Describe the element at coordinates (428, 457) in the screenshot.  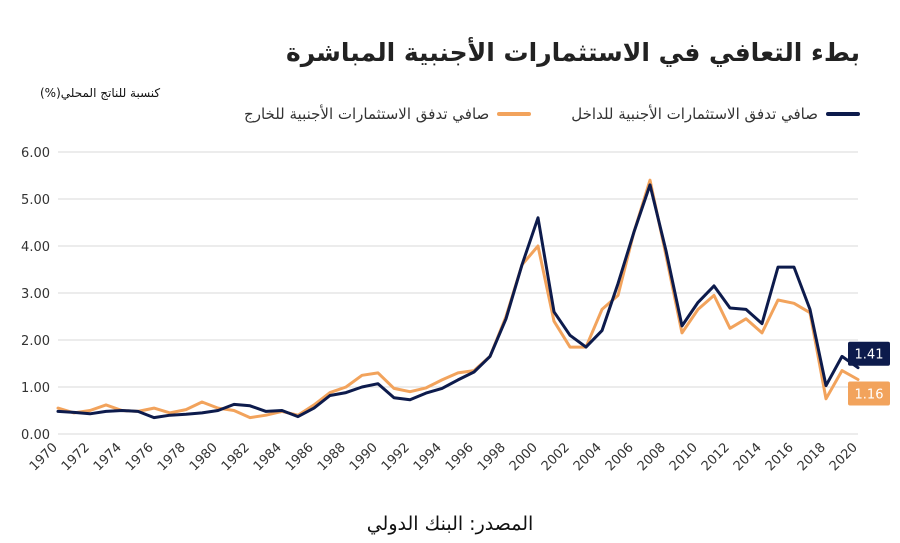
I see `x-tick-label: 1994` at that location.